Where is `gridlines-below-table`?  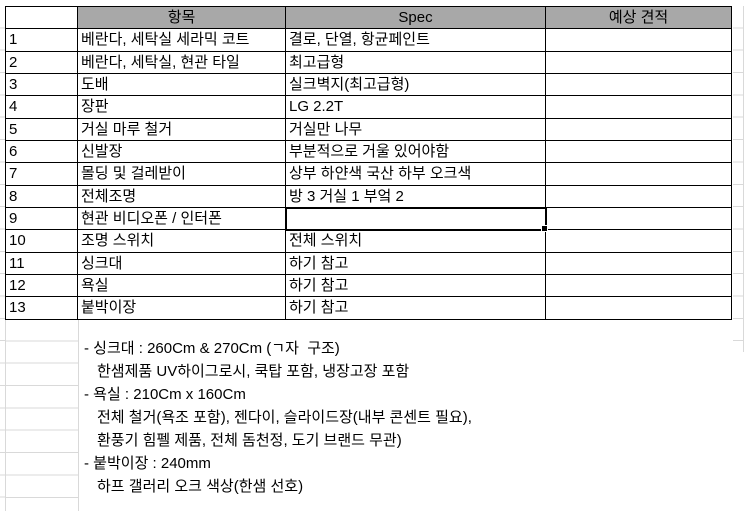 gridlines-below-table is located at coordinates (42, 415).